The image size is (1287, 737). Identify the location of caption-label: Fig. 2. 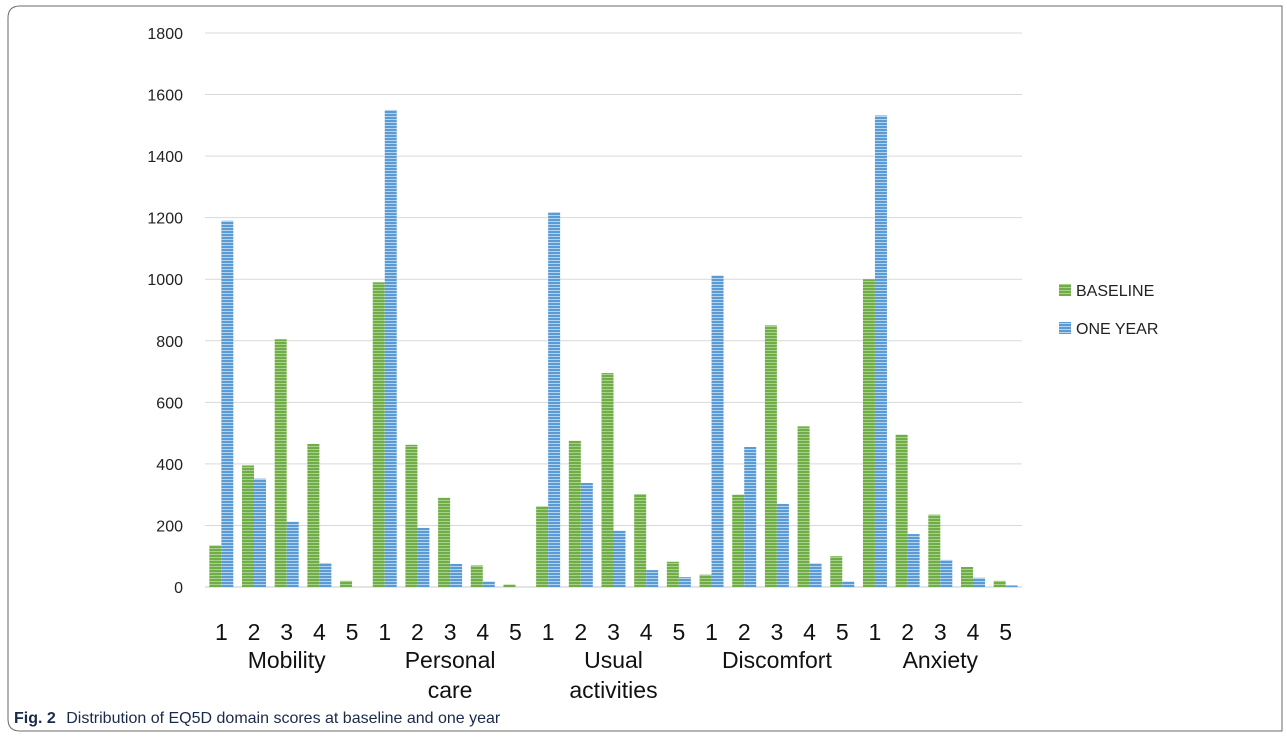
(35, 718).